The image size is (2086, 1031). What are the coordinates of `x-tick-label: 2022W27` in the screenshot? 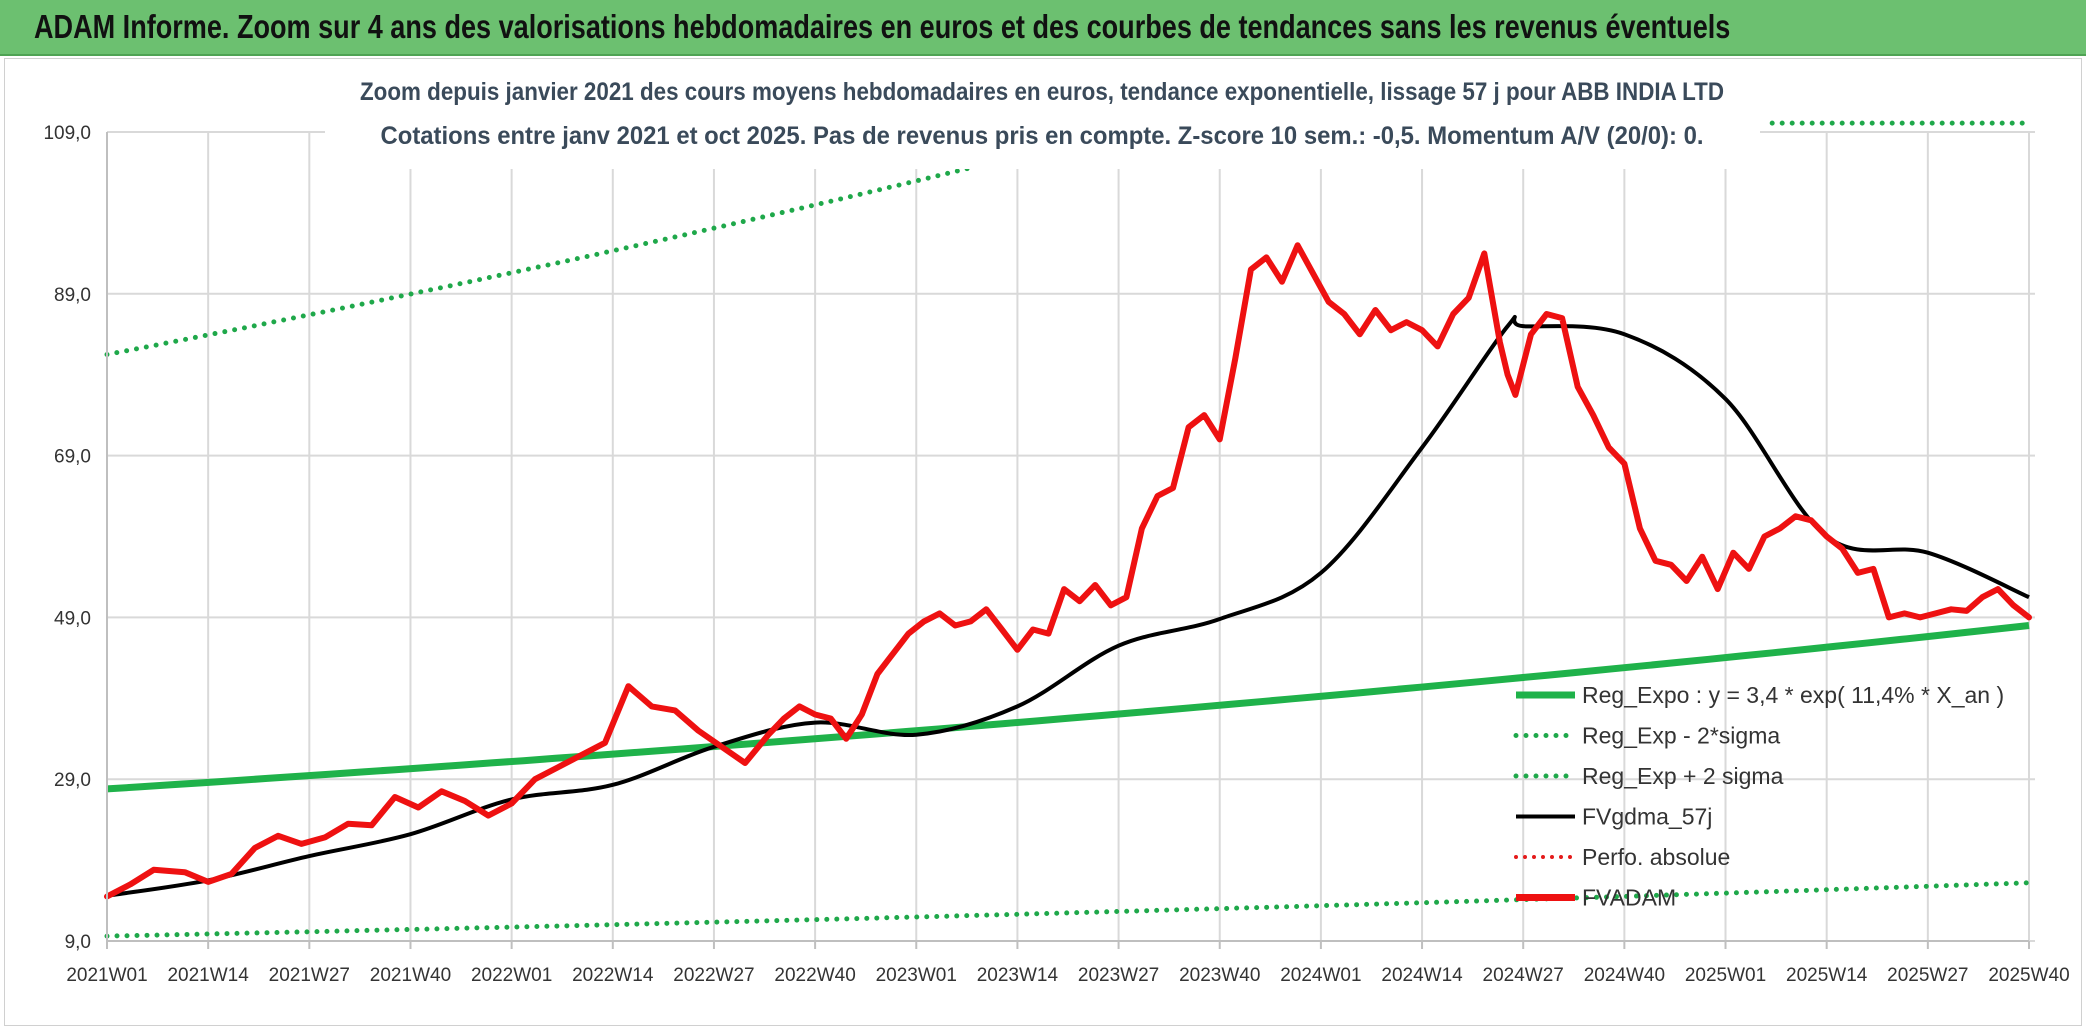 It's located at (713, 975).